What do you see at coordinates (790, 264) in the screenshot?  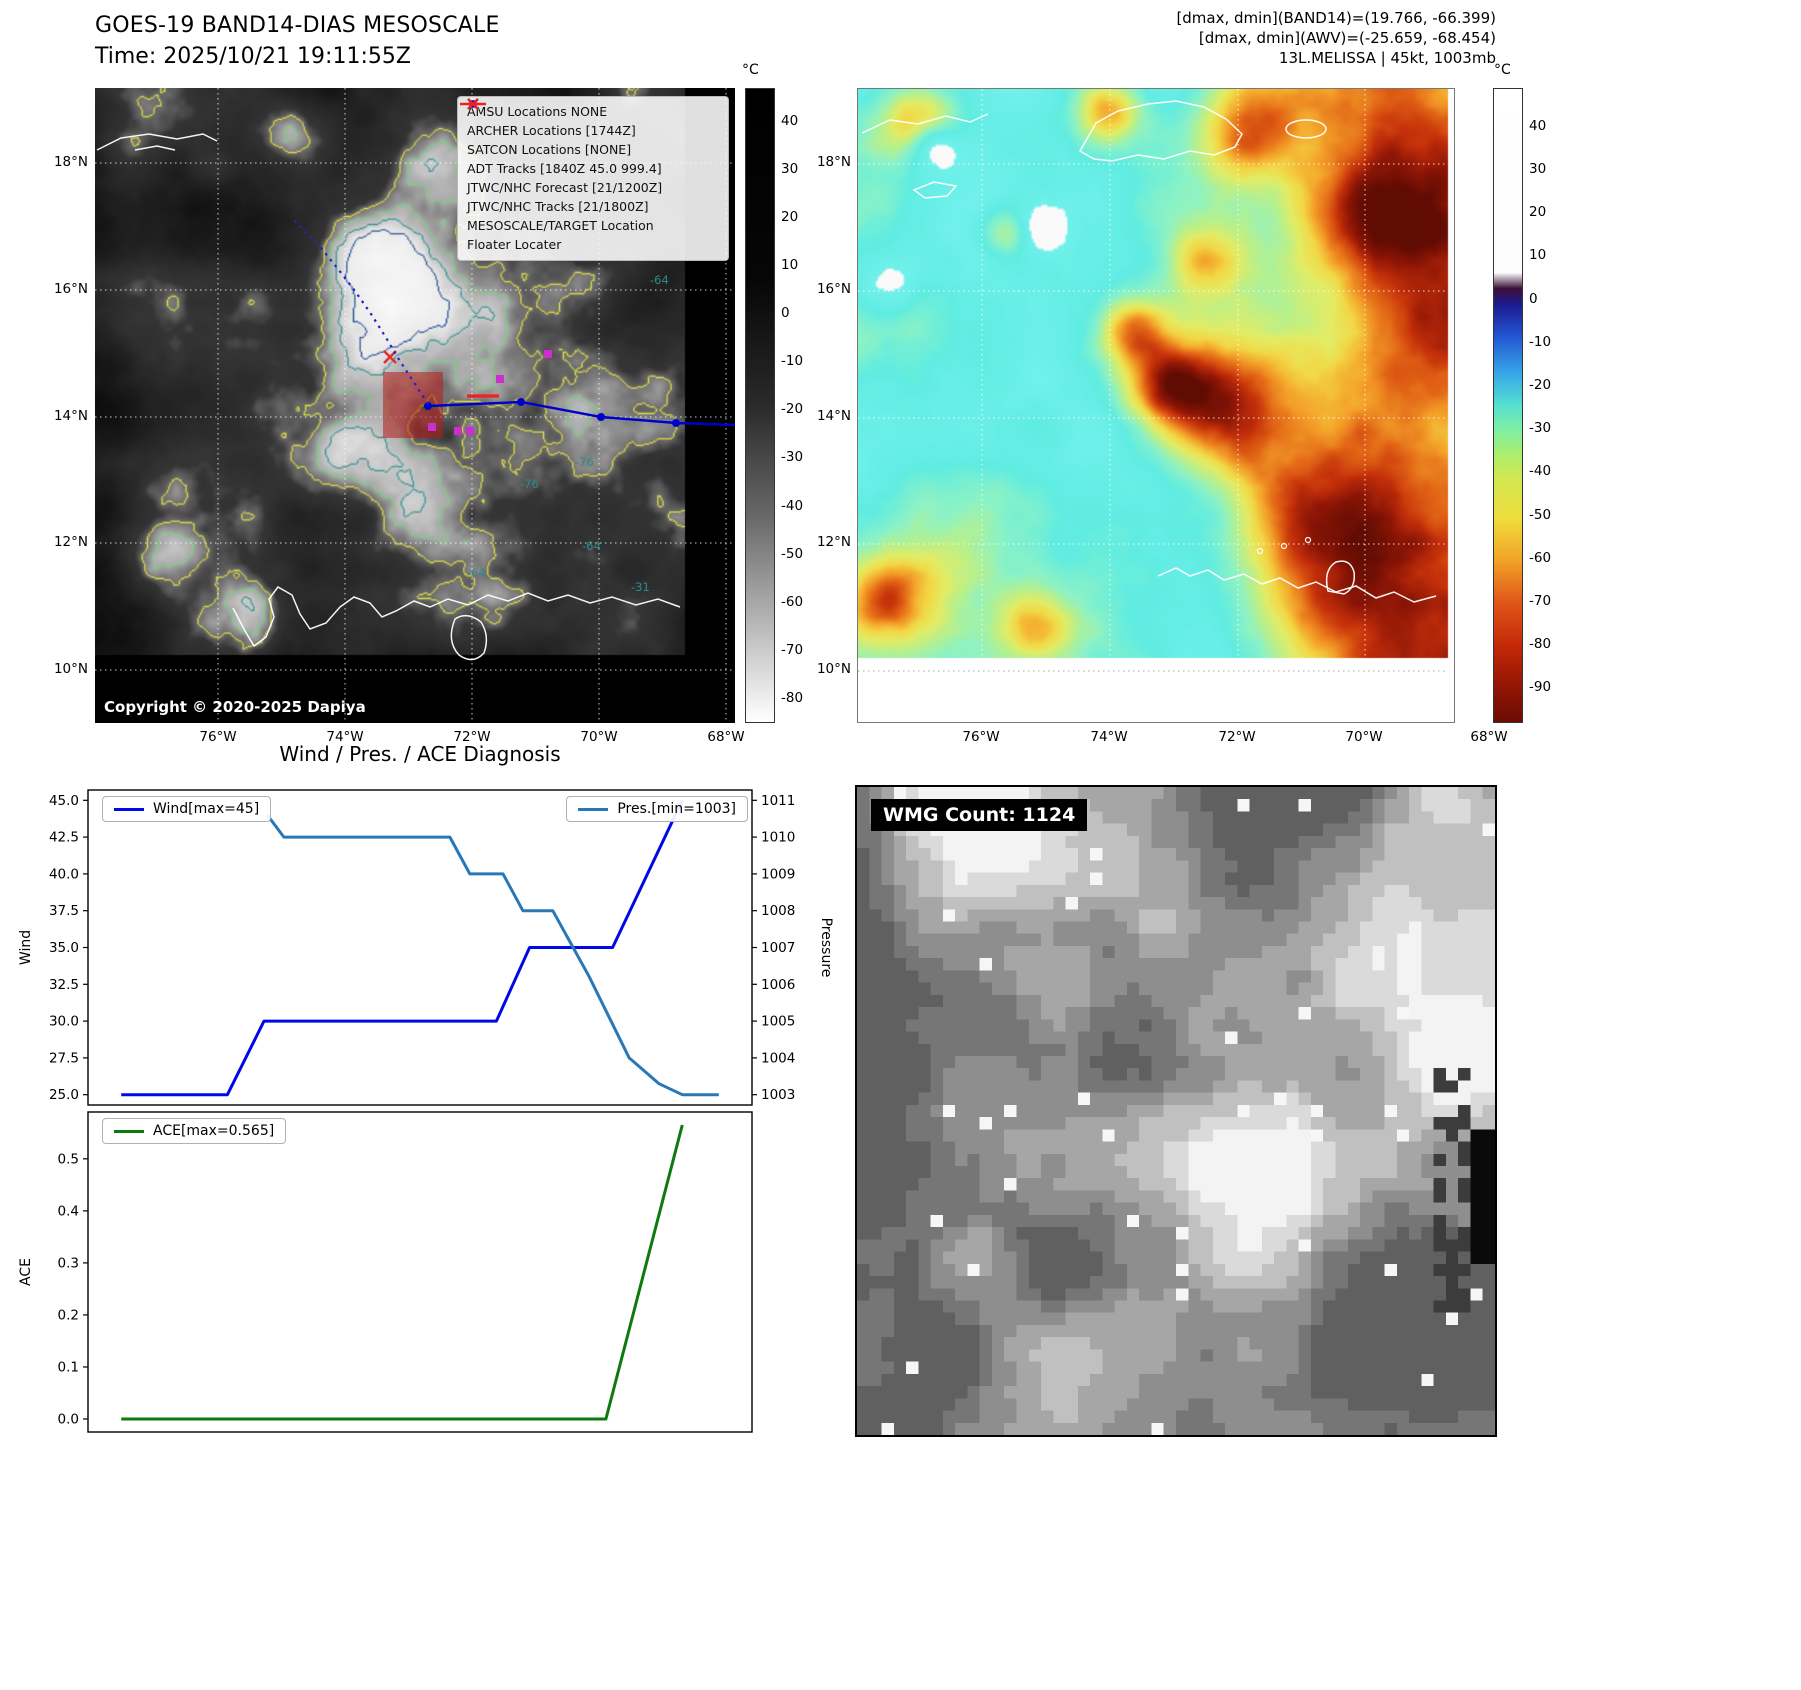 I see `colorbar-tick-label: 10` at bounding box center [790, 264].